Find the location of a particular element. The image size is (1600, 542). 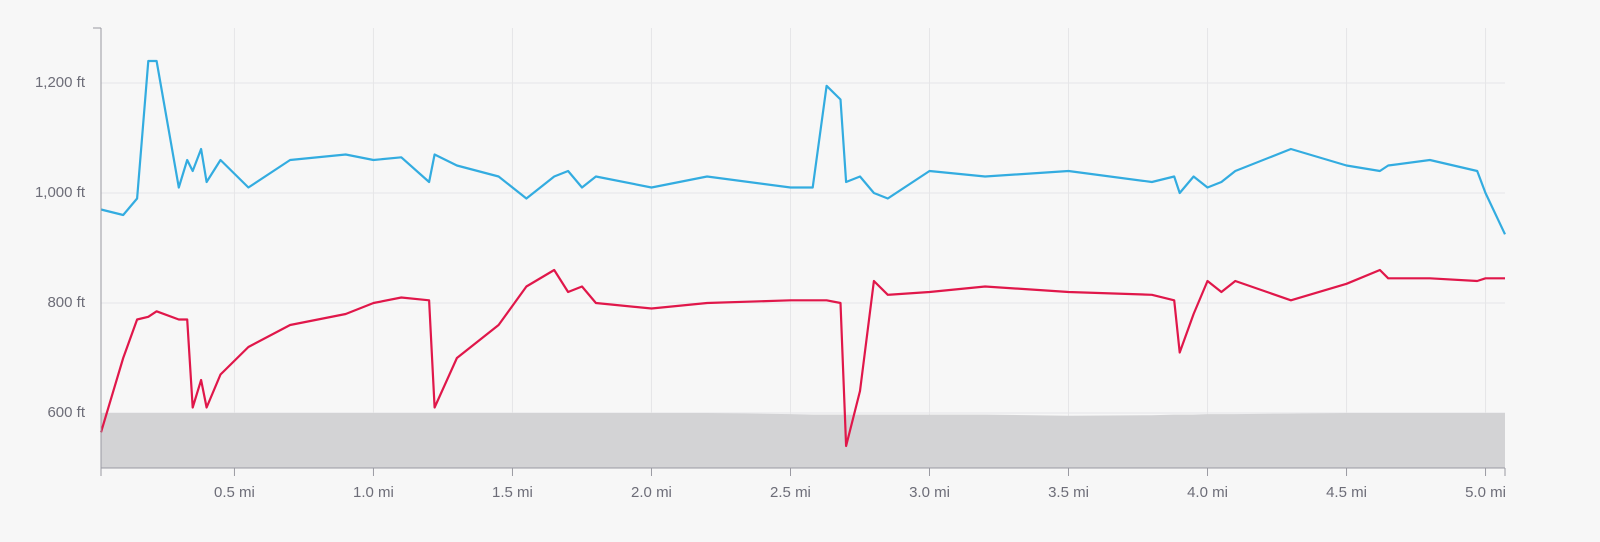

x-tick-label: 5.0 mi is located at coordinates (1485, 492).